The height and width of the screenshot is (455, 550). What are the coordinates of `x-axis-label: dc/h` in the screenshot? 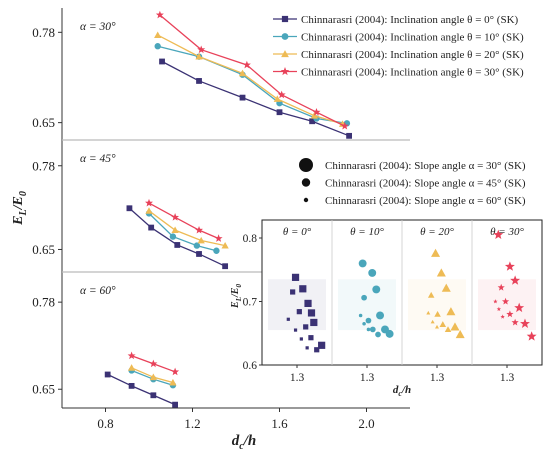 It's located at (244, 442).